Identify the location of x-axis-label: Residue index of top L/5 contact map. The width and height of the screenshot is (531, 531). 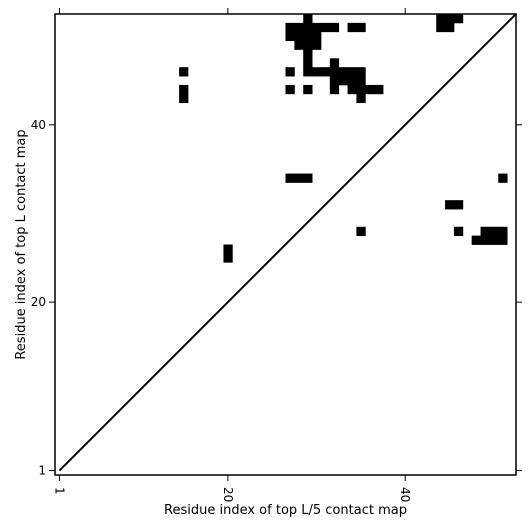
(285, 510).